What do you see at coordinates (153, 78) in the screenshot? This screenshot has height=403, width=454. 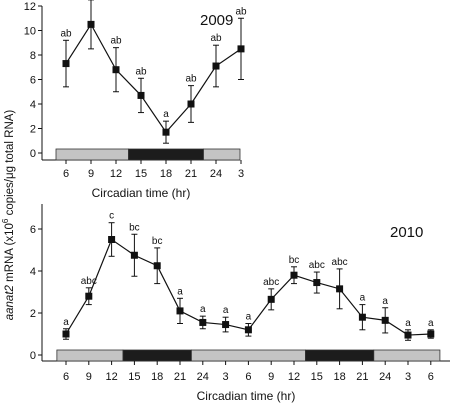 I see `series-line` at bounding box center [153, 78].